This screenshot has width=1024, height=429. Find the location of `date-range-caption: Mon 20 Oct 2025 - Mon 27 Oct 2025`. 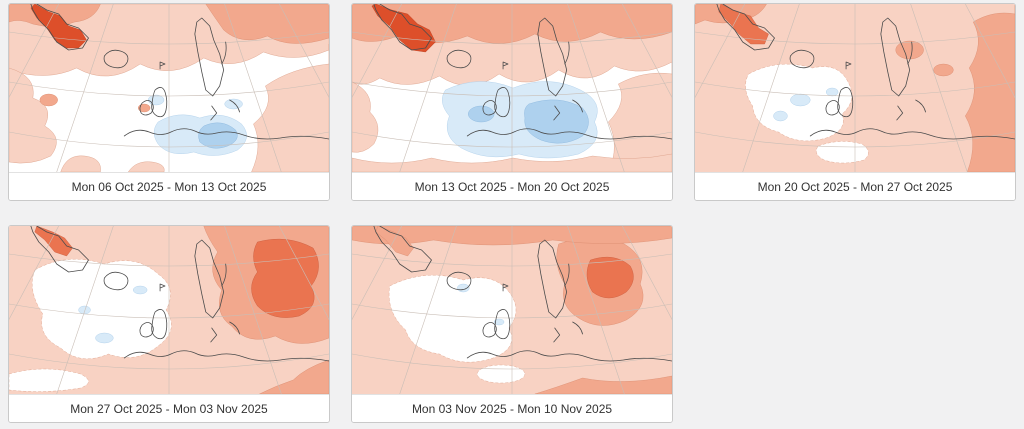

date-range-caption: Mon 20 Oct 2025 - Mon 27 Oct 2025 is located at coordinates (855, 186).